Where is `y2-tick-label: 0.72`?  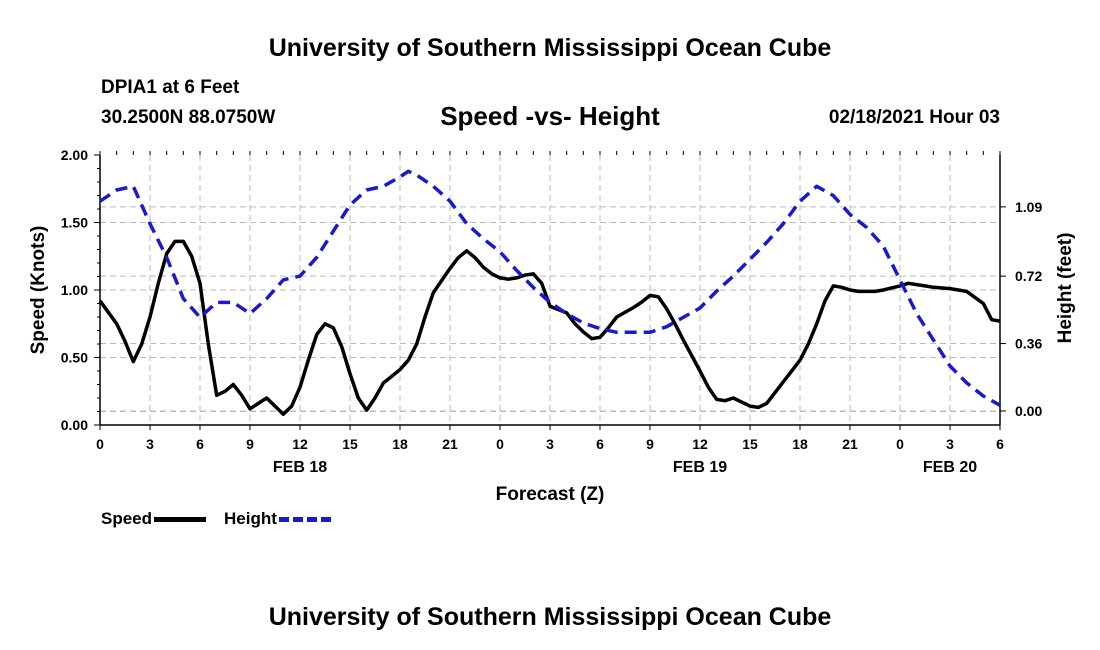 y2-tick-label: 0.72 is located at coordinates (1028, 276).